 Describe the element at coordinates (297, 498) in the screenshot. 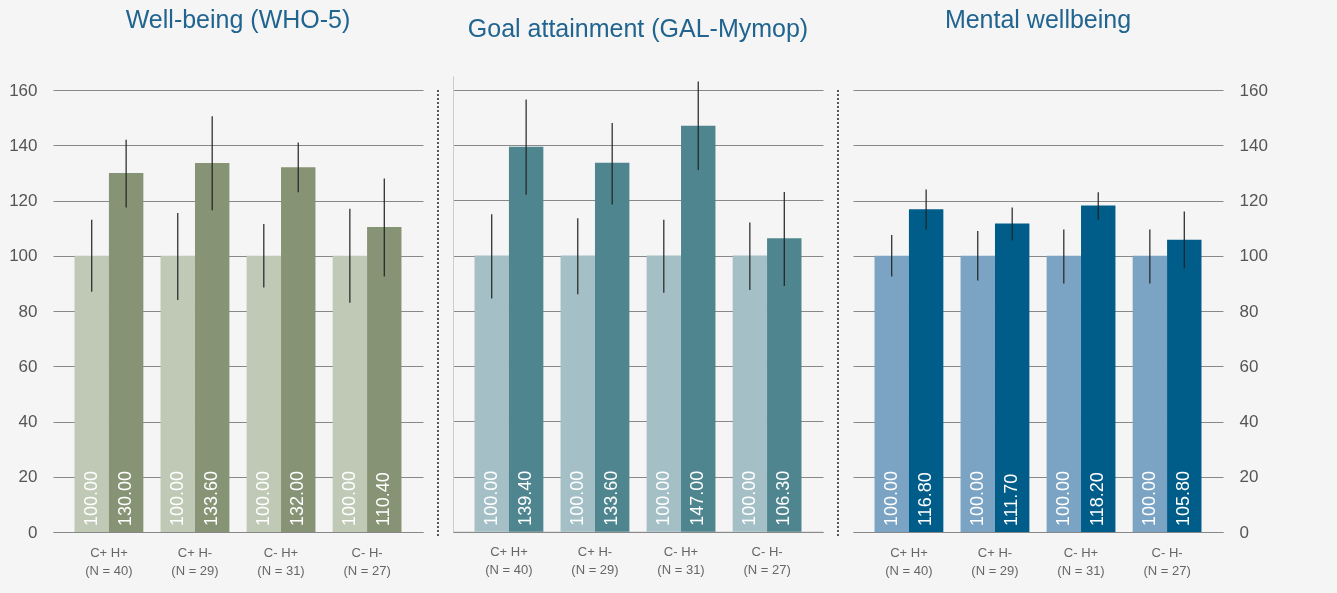

I see `data-label: 132.00` at that location.